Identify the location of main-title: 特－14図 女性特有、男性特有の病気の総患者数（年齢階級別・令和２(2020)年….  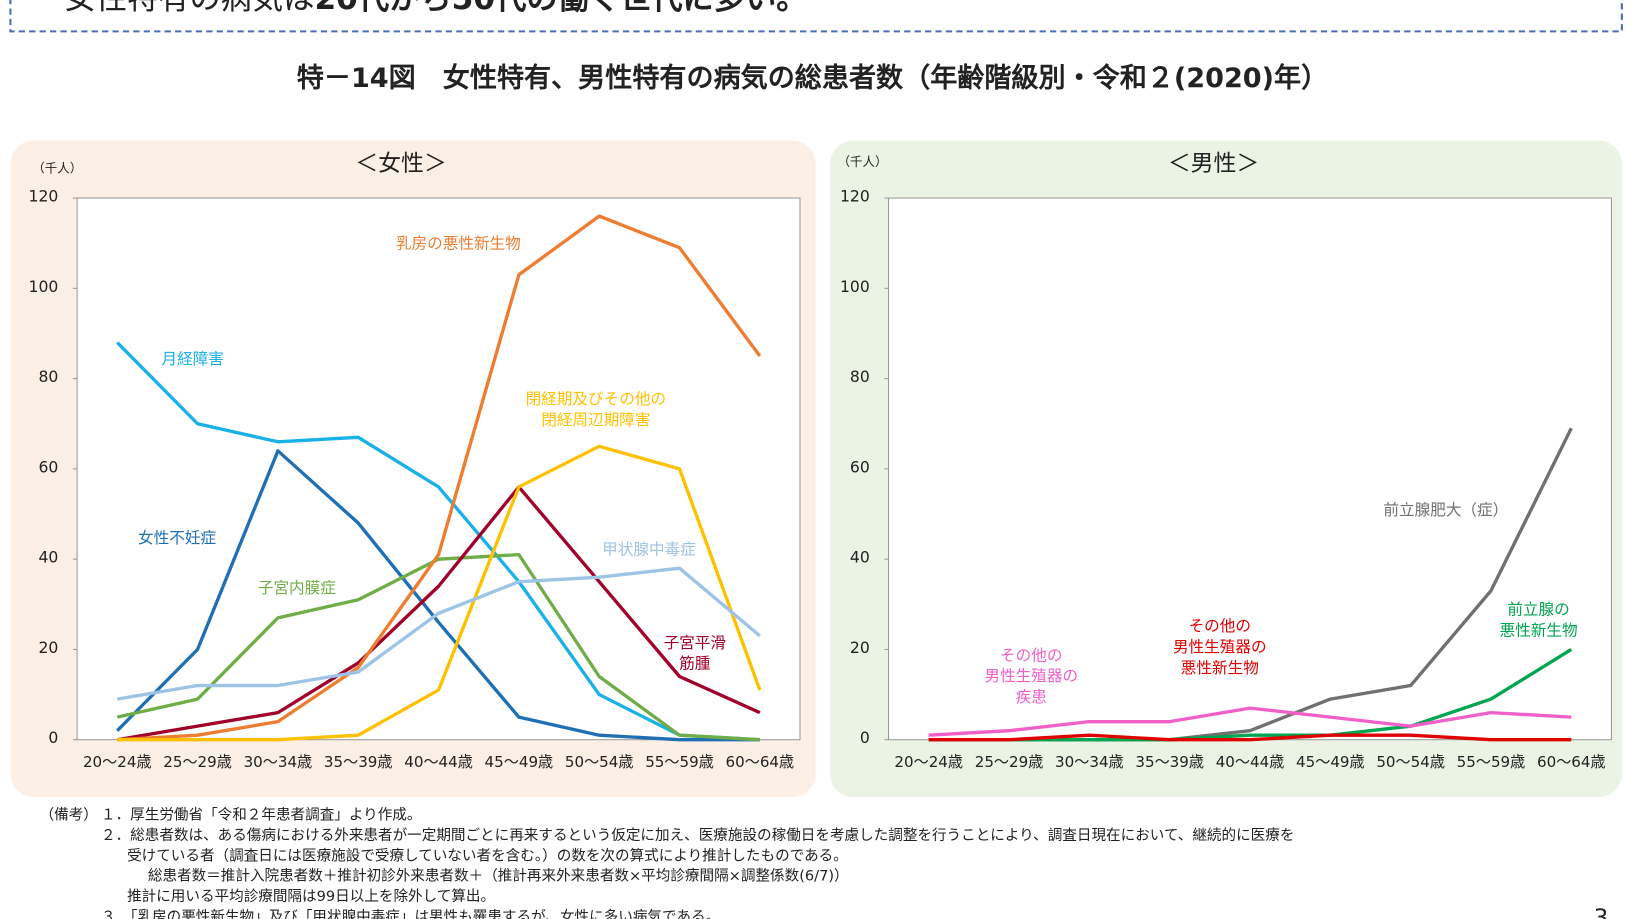
(812, 78).